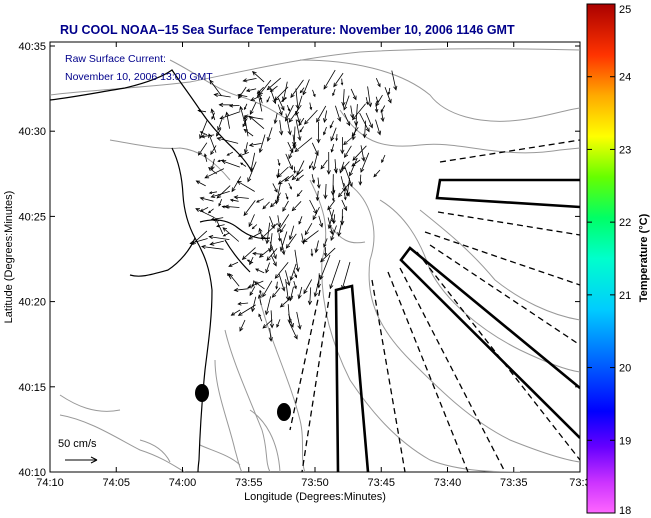  Describe the element at coordinates (644, 257) in the screenshot. I see `colorbar-label: Temperature (°C)` at that location.